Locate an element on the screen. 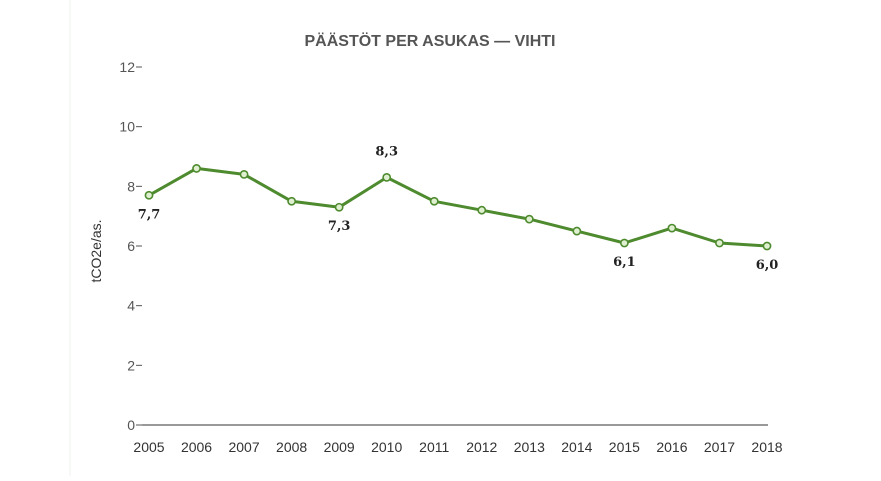  data-points is located at coordinates (458, 207).